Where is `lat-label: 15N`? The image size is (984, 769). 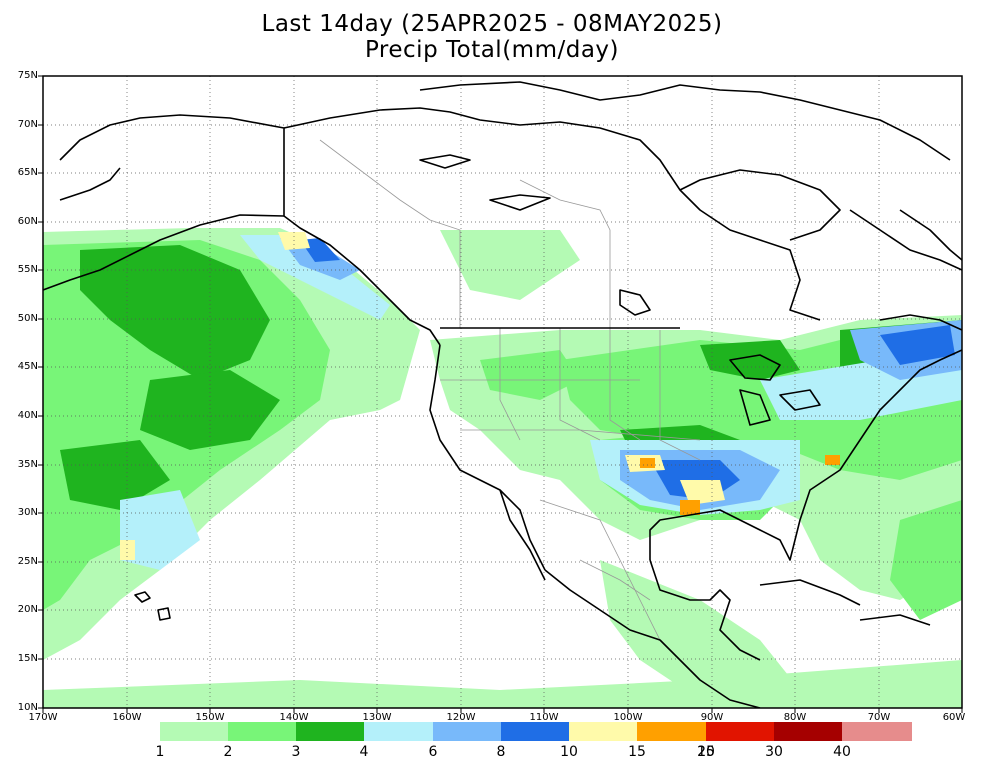 lat-label: 15N is located at coordinates (27, 658).